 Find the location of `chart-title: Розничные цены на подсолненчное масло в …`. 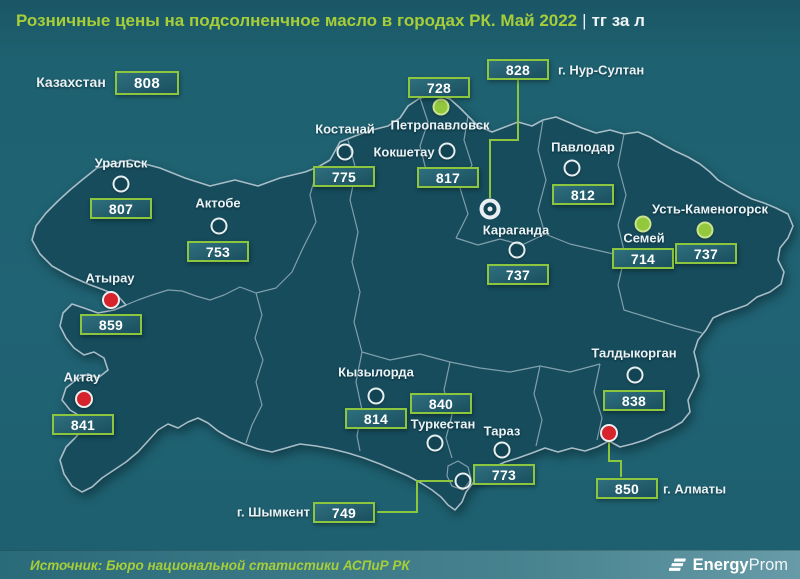

chart-title: Розничные цены на подсолненчное масло в … is located at coordinates (330, 21).